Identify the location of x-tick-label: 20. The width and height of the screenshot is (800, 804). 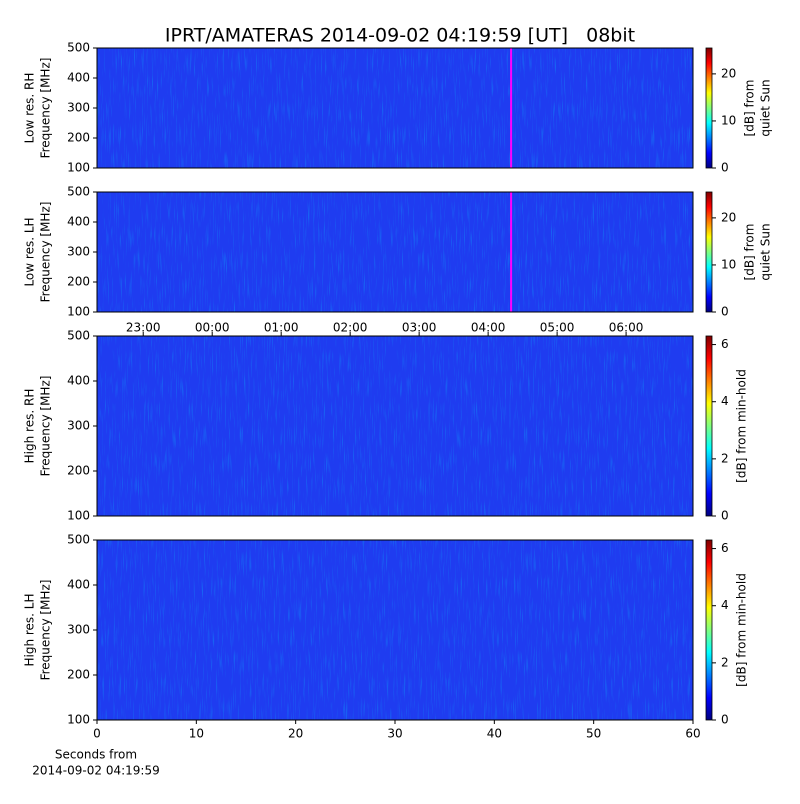
(295, 734).